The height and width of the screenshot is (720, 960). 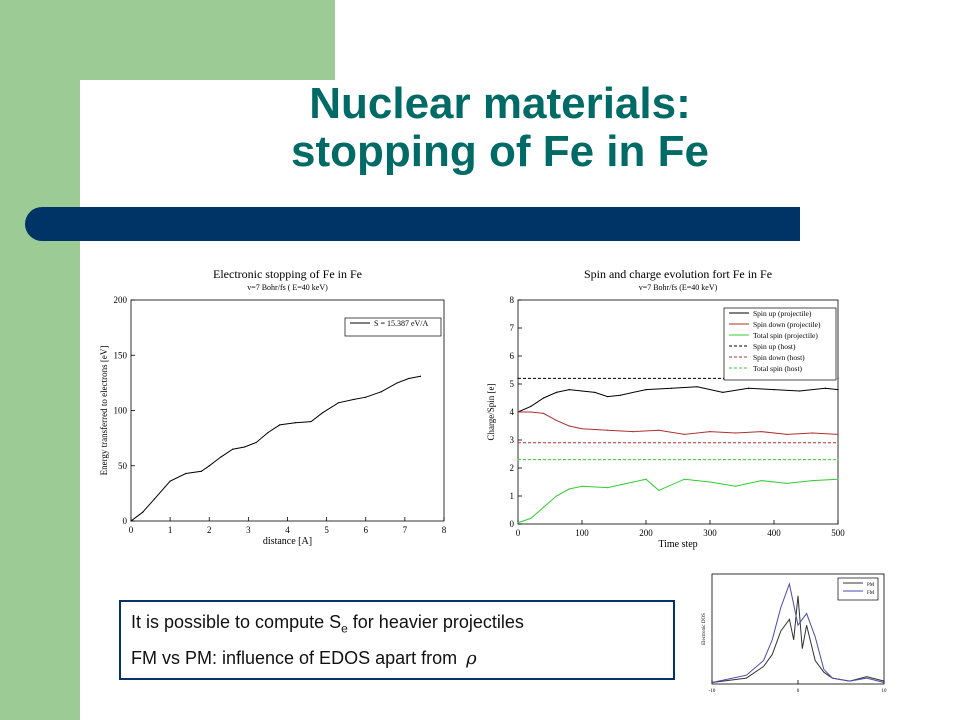 I want to click on y-tick-label: 7, so click(x=512, y=328).